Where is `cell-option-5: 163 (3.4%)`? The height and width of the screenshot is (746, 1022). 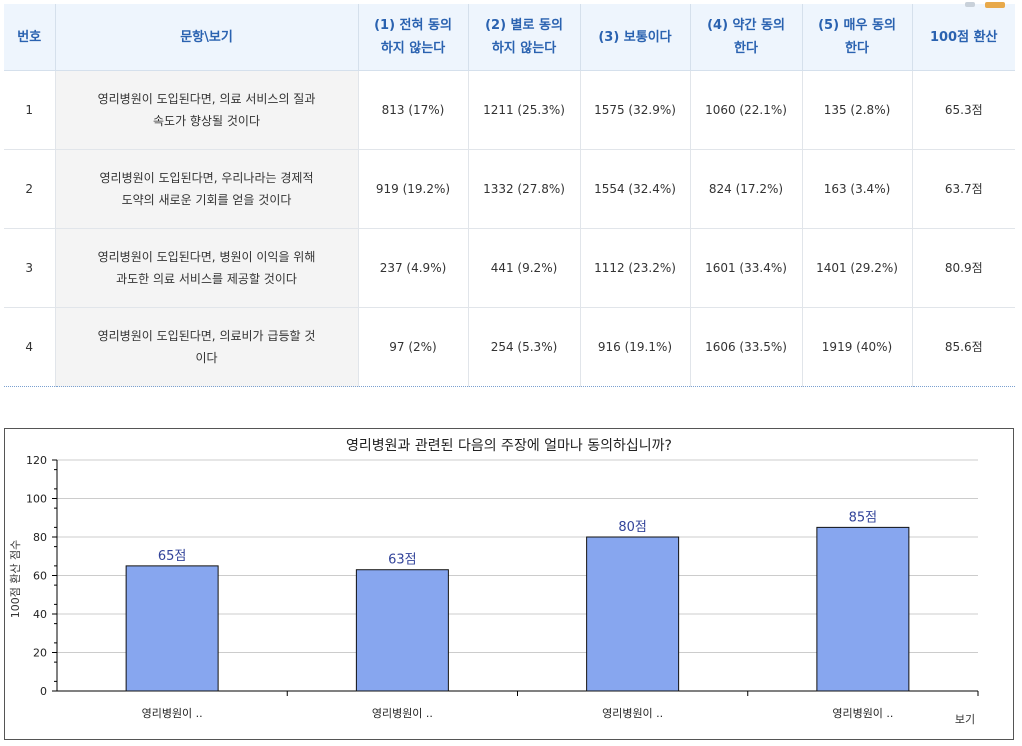 cell-option-5: 163 (3.4%) is located at coordinates (857, 189).